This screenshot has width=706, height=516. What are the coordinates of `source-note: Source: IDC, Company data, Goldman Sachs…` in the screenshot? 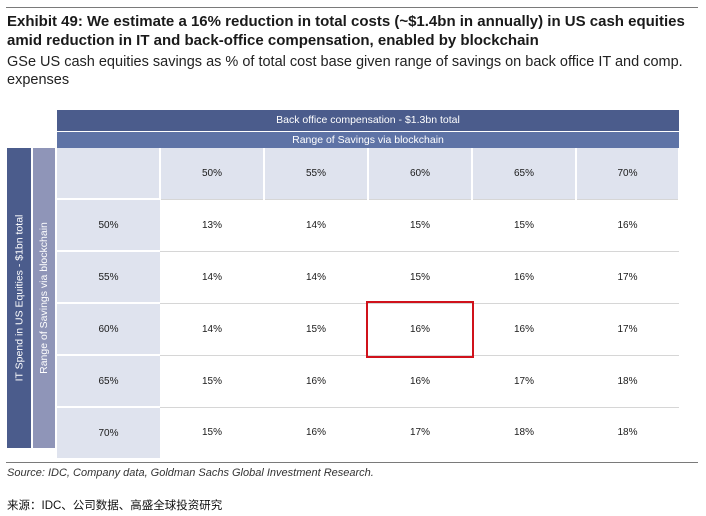 It's located at (190, 473).